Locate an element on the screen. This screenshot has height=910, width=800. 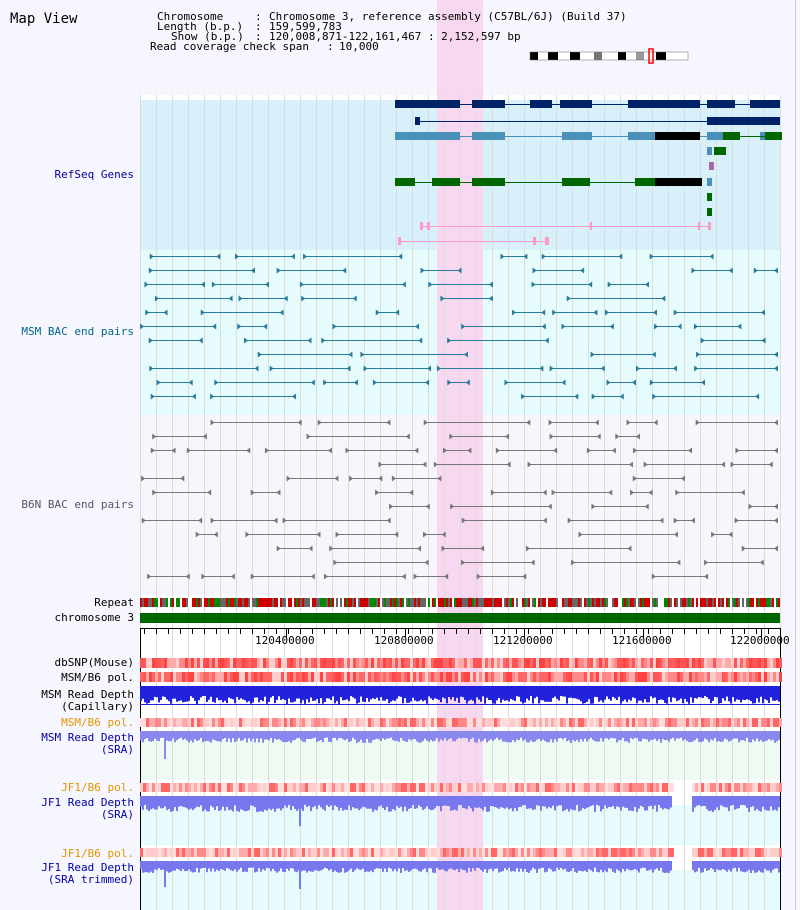
track-label-msm-bac: MSM BAC end pairs is located at coordinates (77, 331).